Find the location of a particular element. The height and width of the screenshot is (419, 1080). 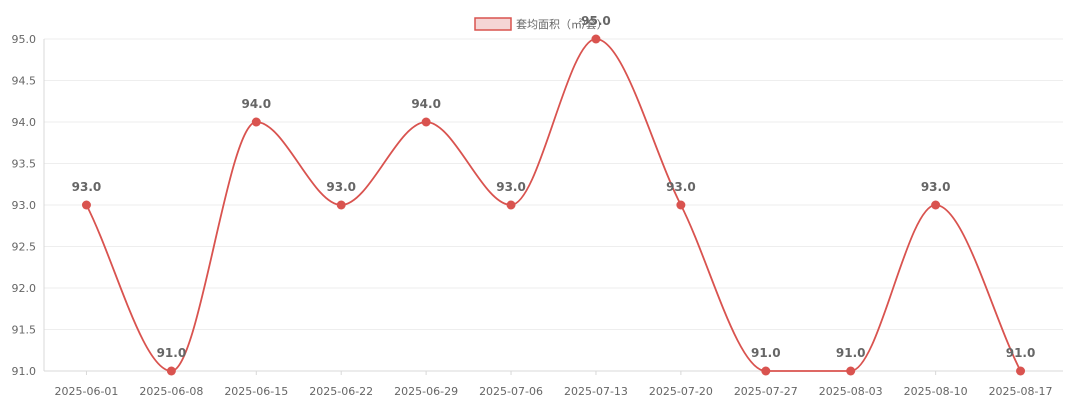

legend: 套均面积（㎡/套） is located at coordinates (541, 24).